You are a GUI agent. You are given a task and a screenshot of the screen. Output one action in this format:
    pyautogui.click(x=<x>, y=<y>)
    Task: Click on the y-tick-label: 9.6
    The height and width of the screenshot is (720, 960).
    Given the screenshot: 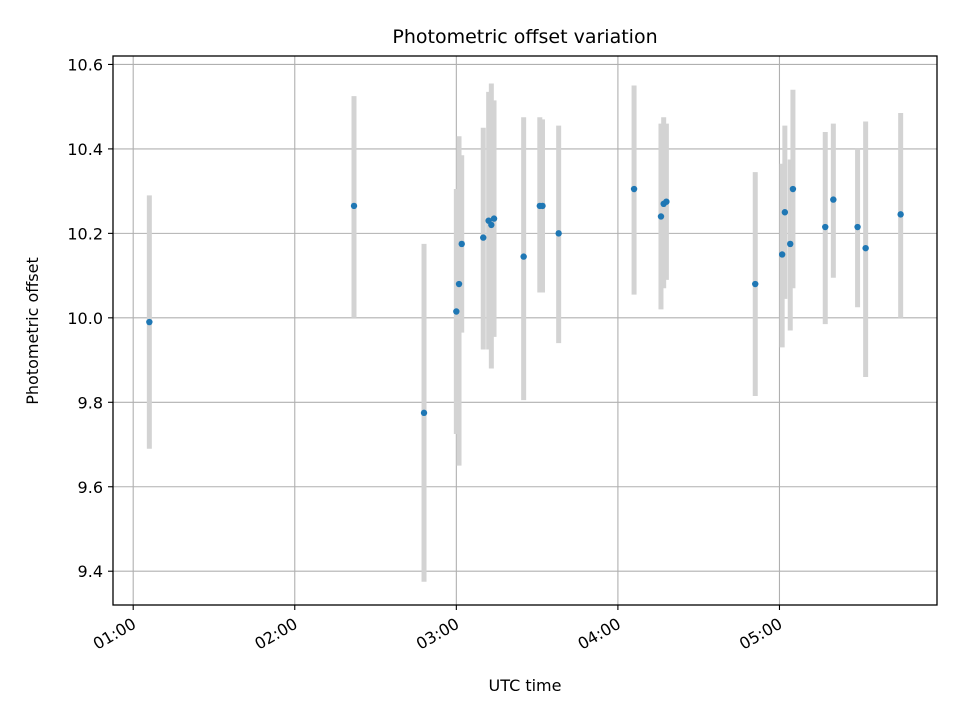 What is the action you would take?
    pyautogui.click(x=90, y=487)
    